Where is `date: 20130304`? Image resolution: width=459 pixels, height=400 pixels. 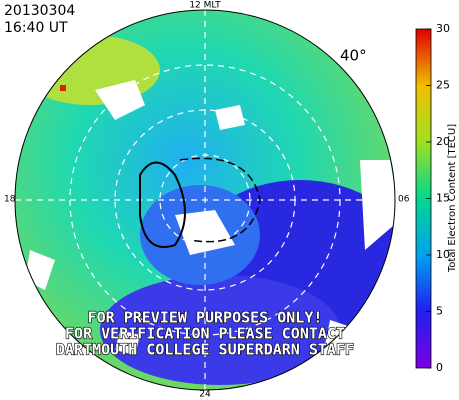
date: 20130304 is located at coordinates (39, 11).